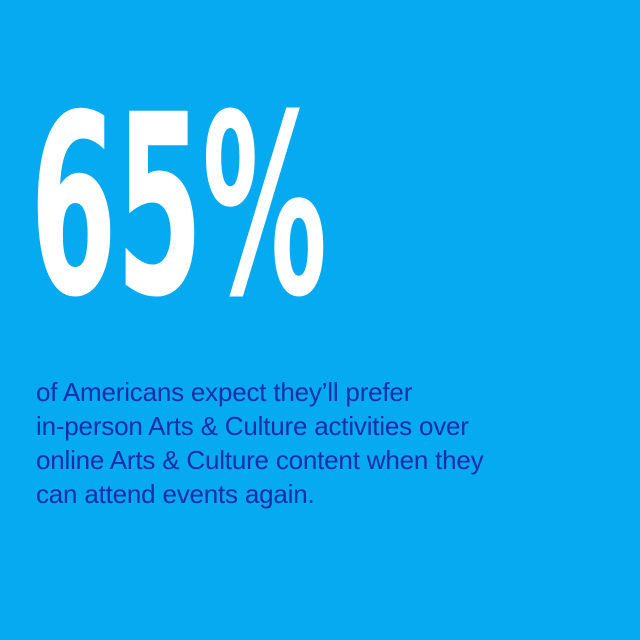 The width and height of the screenshot is (640, 640). I want to click on caption-line-3: online Arts & Culture content when they, so click(260, 460).